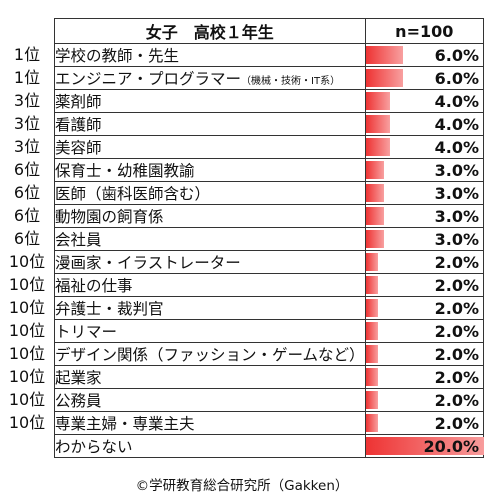  I want to click on occupation-cell: 公務員, so click(210, 400).